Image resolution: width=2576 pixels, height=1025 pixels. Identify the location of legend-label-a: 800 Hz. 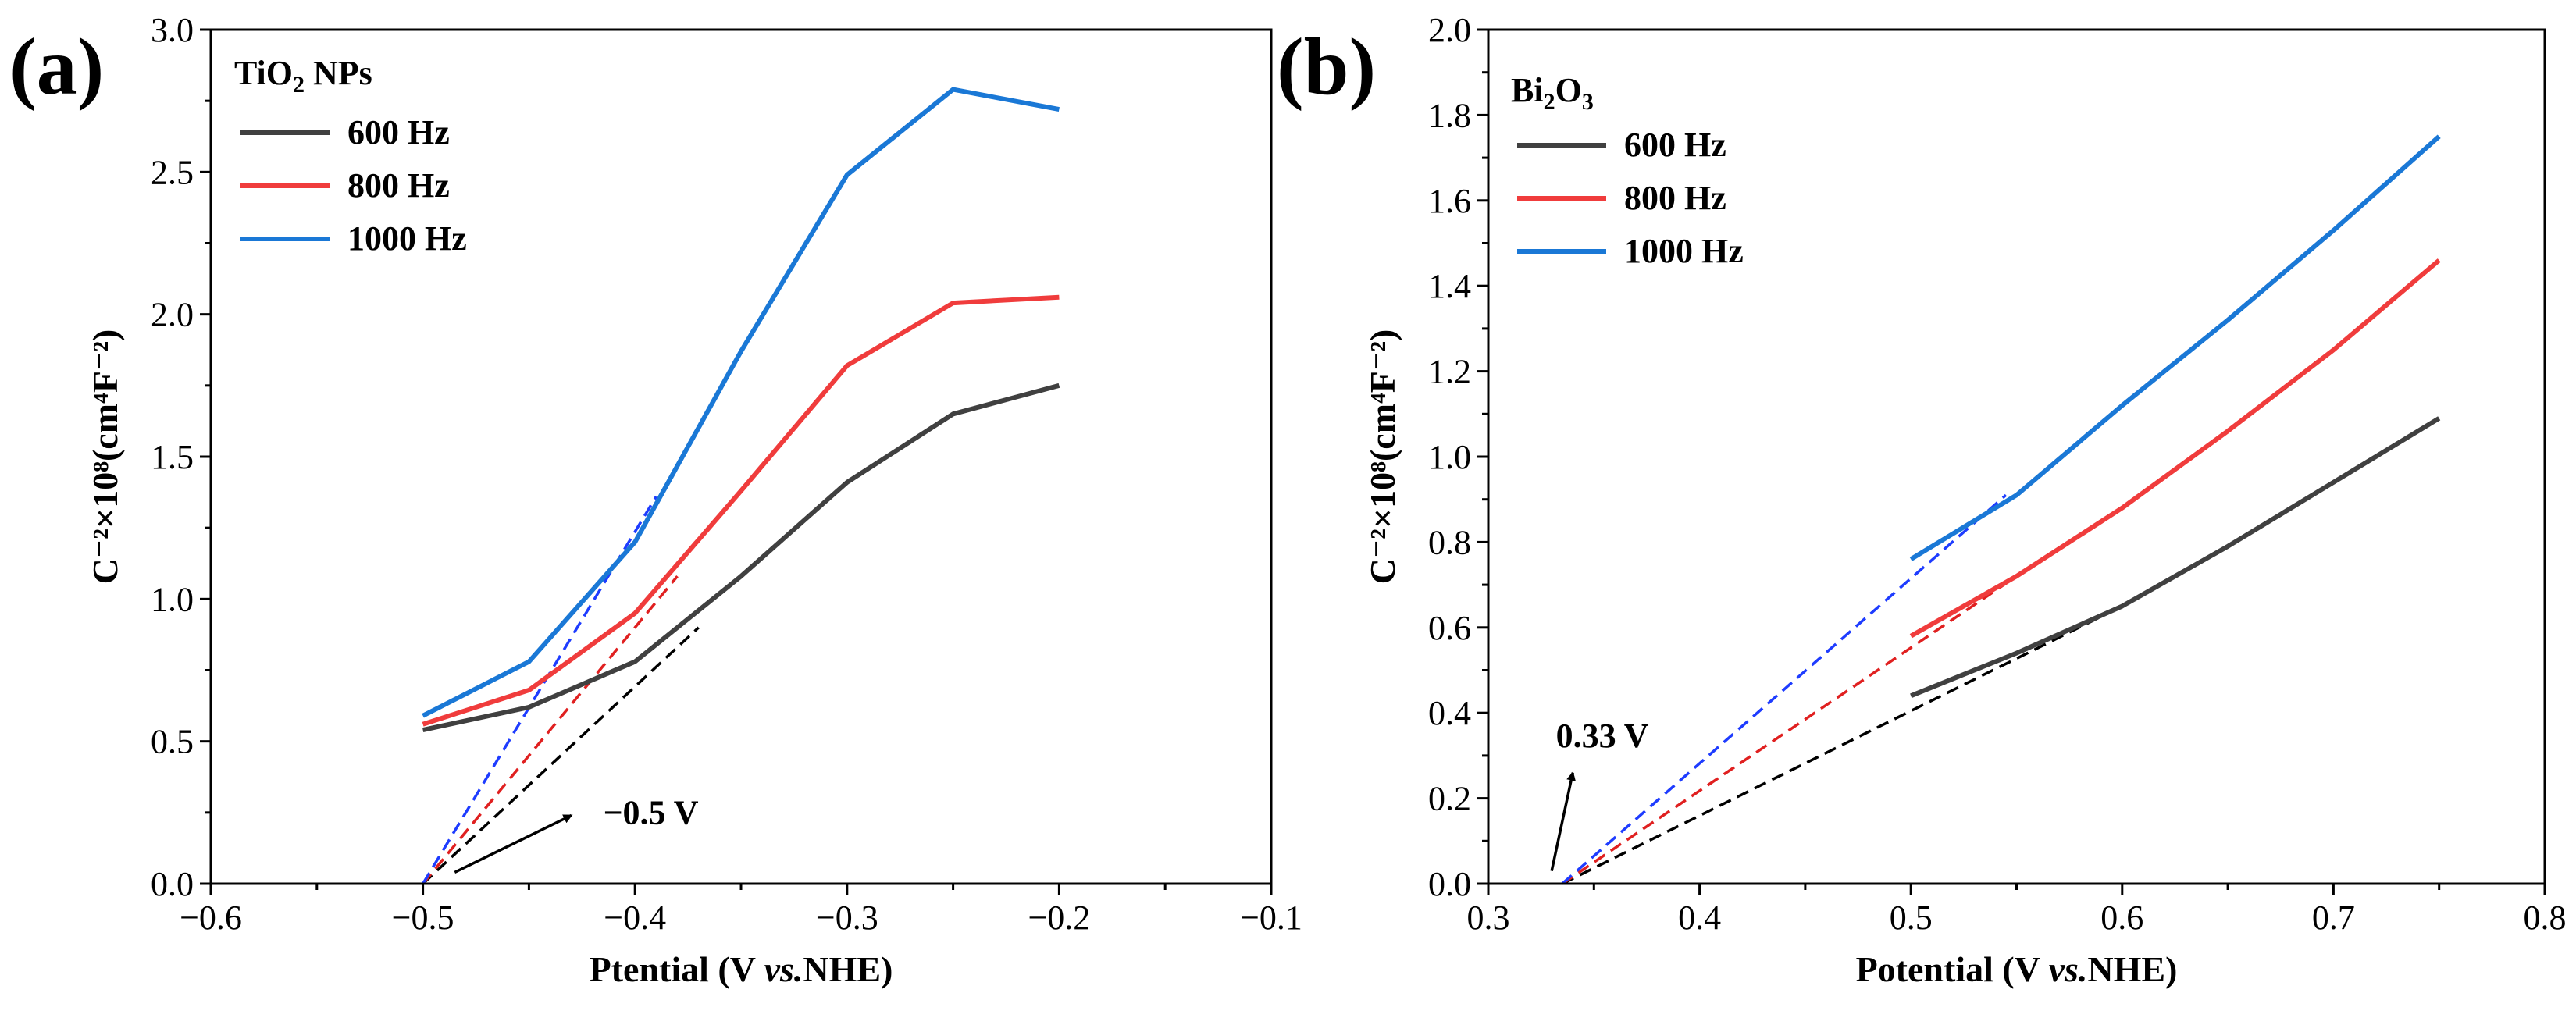
(398, 185).